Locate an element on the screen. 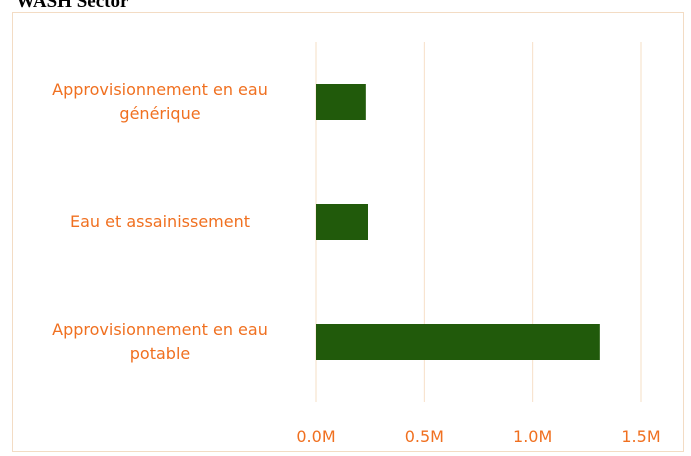 This screenshot has height=456, width=691. x-tick-label: 0.5M is located at coordinates (424, 436).